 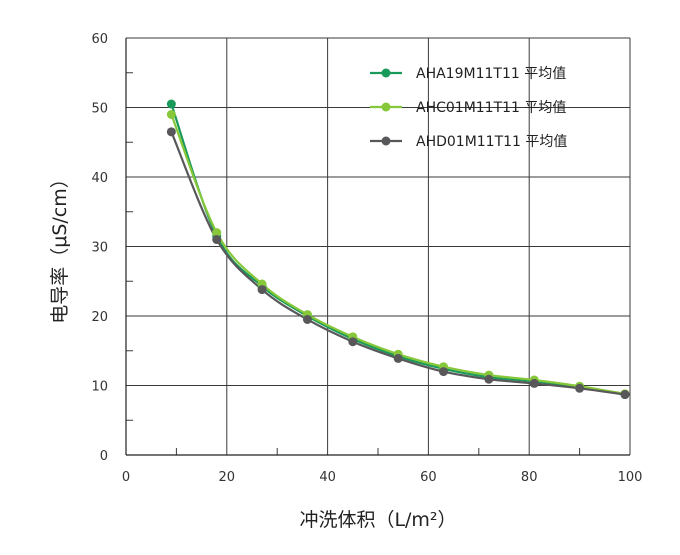 What do you see at coordinates (377, 520) in the screenshot?
I see `x-axis-title: 冲洗体积（L/m²）` at bounding box center [377, 520].